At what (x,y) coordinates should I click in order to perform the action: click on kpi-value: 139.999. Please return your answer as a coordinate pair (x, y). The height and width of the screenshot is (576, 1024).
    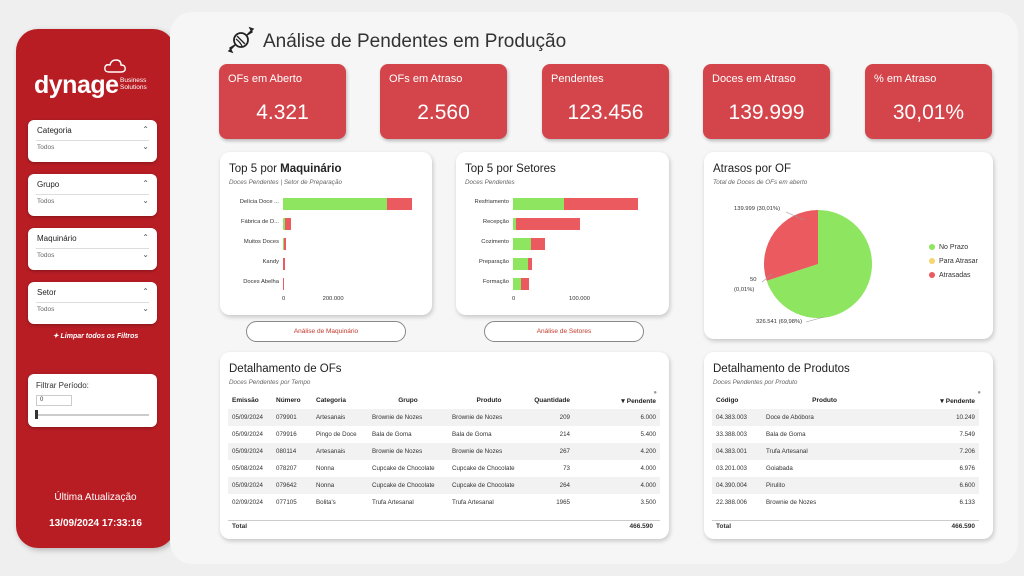
    Looking at the image, I should click on (766, 112).